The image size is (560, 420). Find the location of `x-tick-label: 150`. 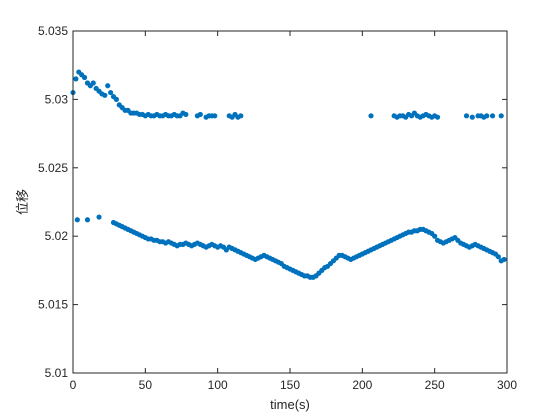

x-tick-label: 150 is located at coordinates (290, 385).